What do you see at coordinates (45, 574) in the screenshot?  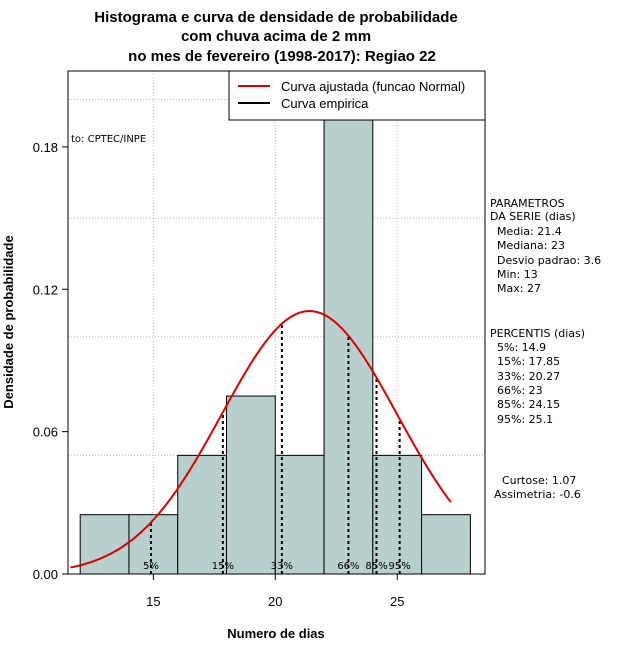 I see `y-tick-label: 0.00` at bounding box center [45, 574].